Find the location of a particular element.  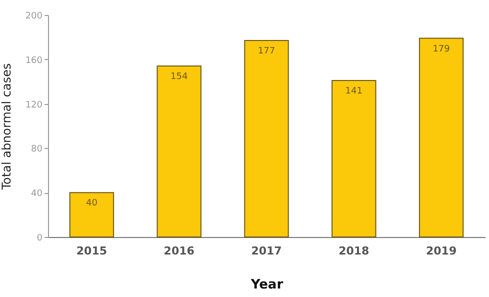

x-tick-label: 2015 is located at coordinates (92, 251).